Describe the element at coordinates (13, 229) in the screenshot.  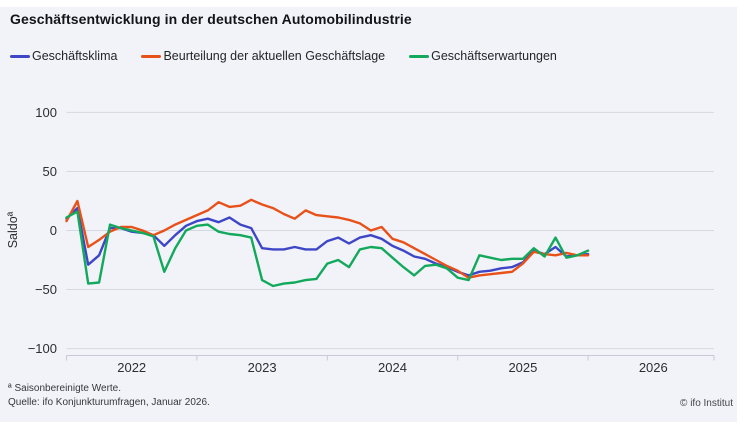
I see `y-axis-title: Saldoª` at that location.